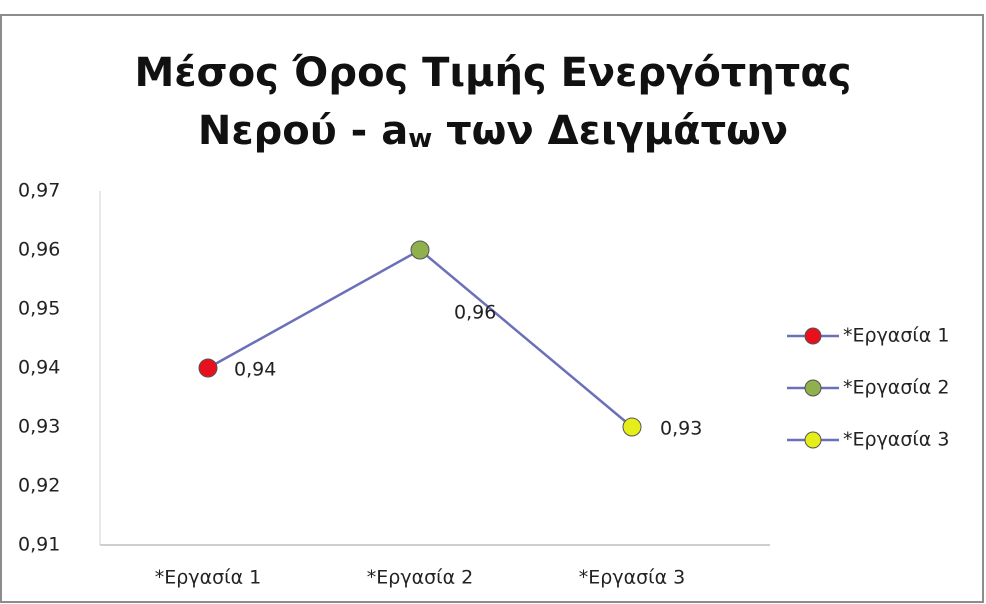 This screenshot has width=986, height=604. Describe the element at coordinates (39, 545) in the screenshot. I see `y-tick-label: 0,91` at that location.